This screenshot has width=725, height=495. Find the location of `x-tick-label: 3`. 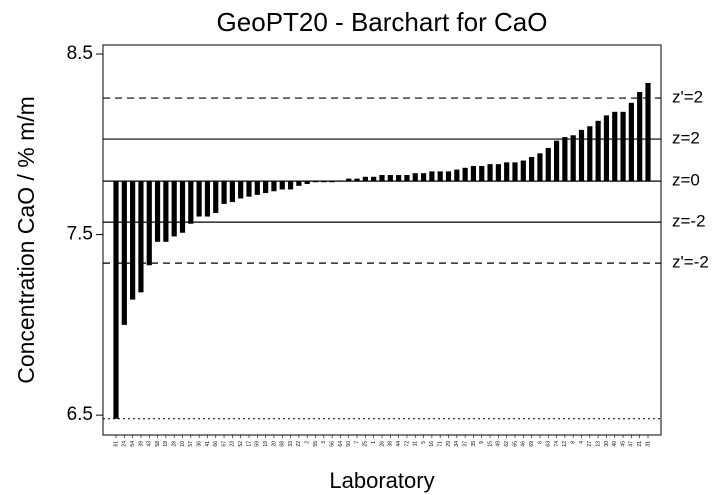

x-tick-label: 3 is located at coordinates (324, 442).